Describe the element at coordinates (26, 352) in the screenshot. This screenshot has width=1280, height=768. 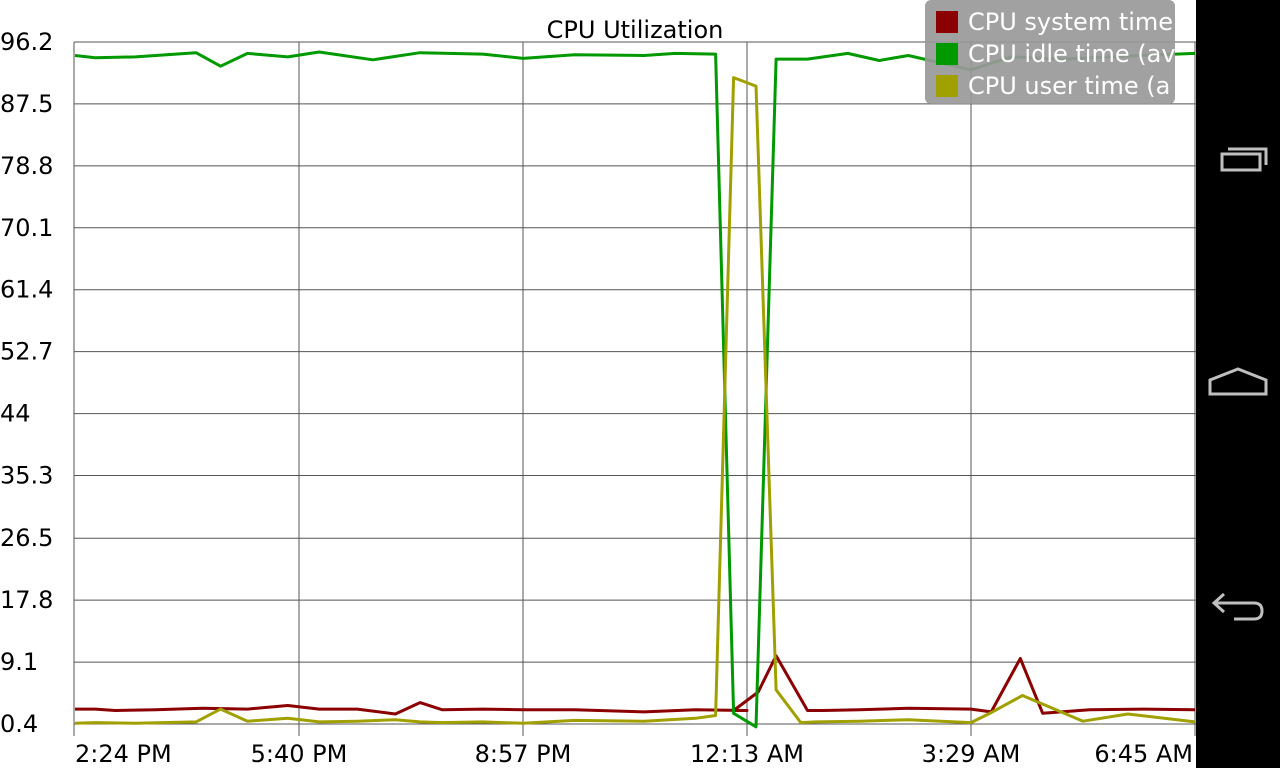
I see `y-tick-label: 52.7` at that location.